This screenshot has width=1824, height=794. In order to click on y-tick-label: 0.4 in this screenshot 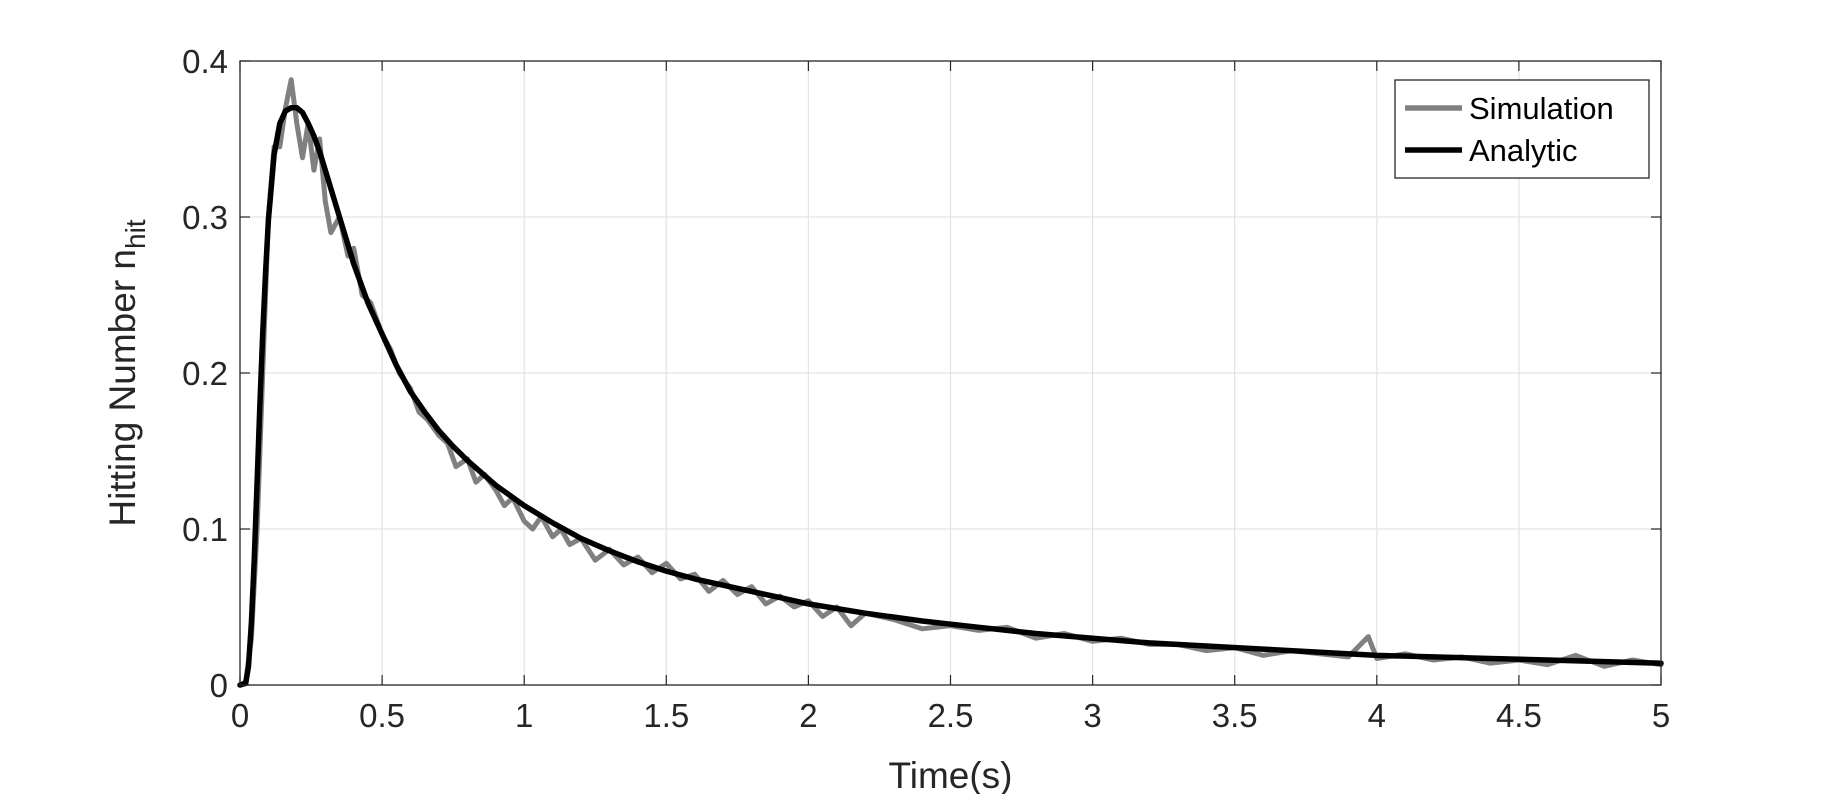, I will do `click(205, 61)`.